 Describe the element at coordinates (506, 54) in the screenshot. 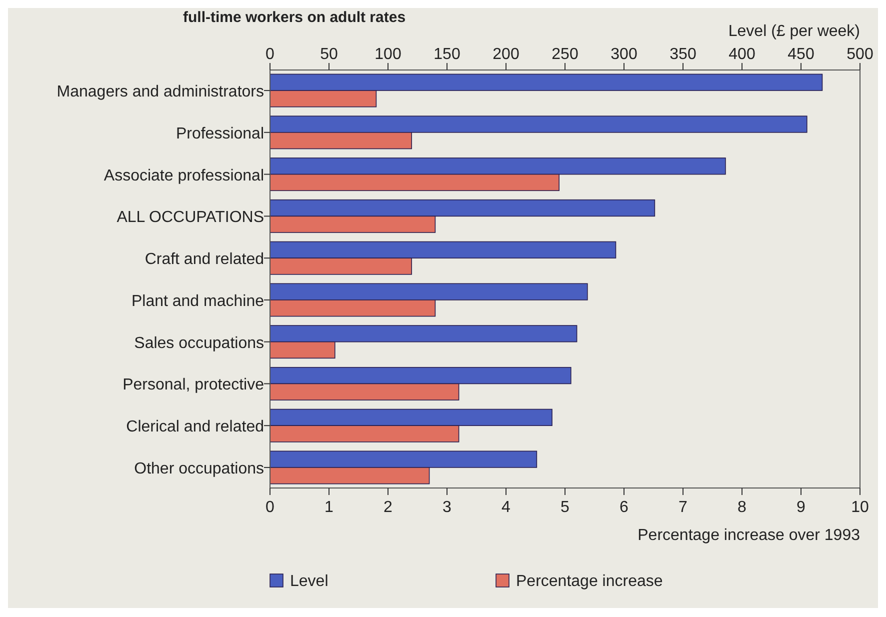

I see `x2-tick-label: 200` at that location.